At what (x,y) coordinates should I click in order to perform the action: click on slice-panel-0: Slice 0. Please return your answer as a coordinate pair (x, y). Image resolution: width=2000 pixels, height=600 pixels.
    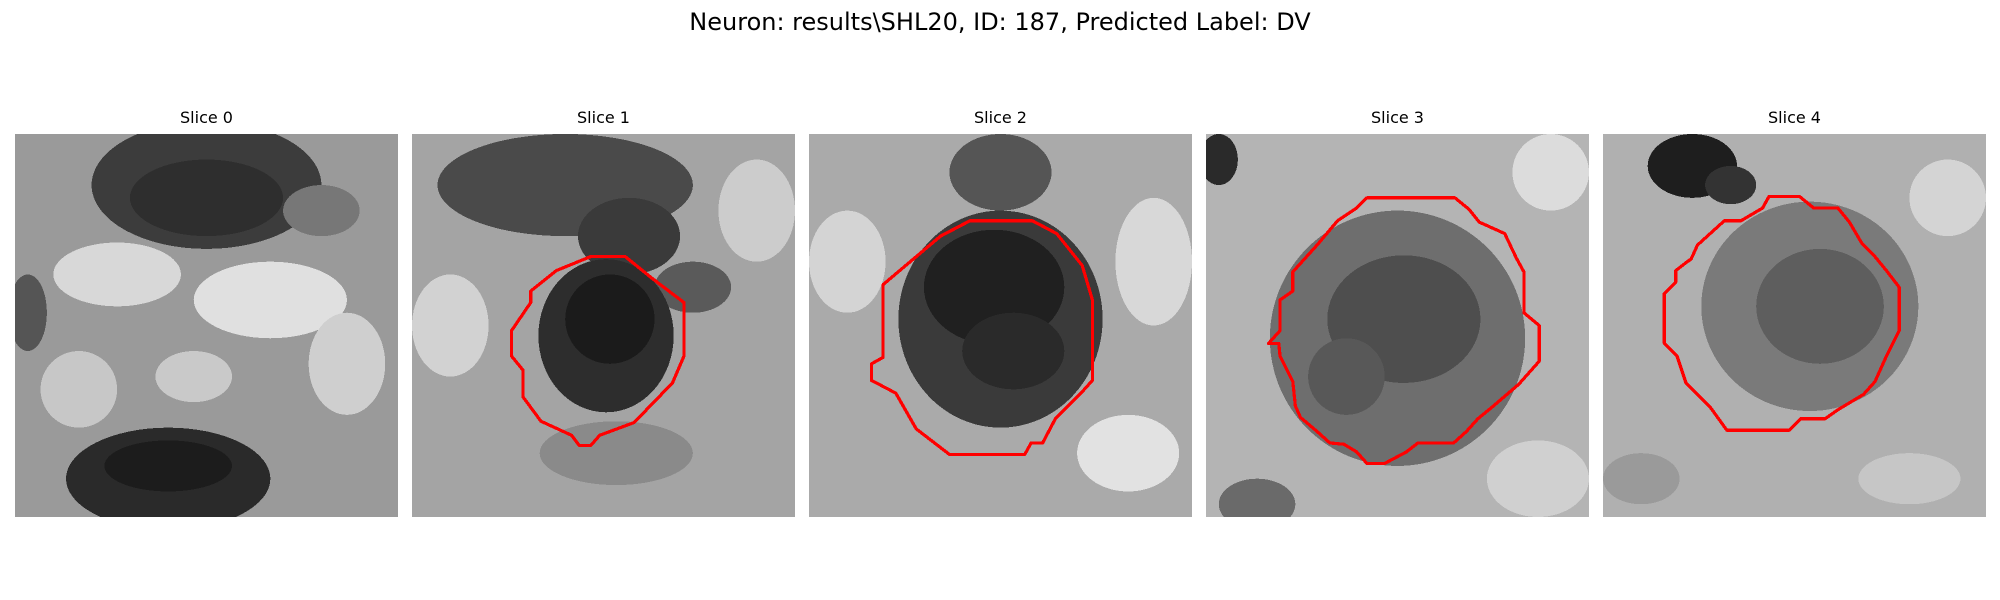
    Looking at the image, I should click on (206, 314).